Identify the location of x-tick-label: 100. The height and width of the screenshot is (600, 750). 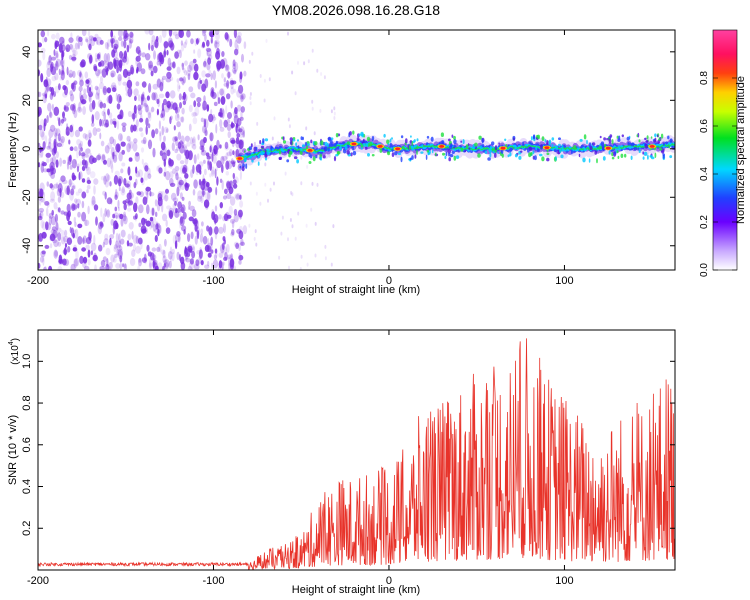
(564, 581).